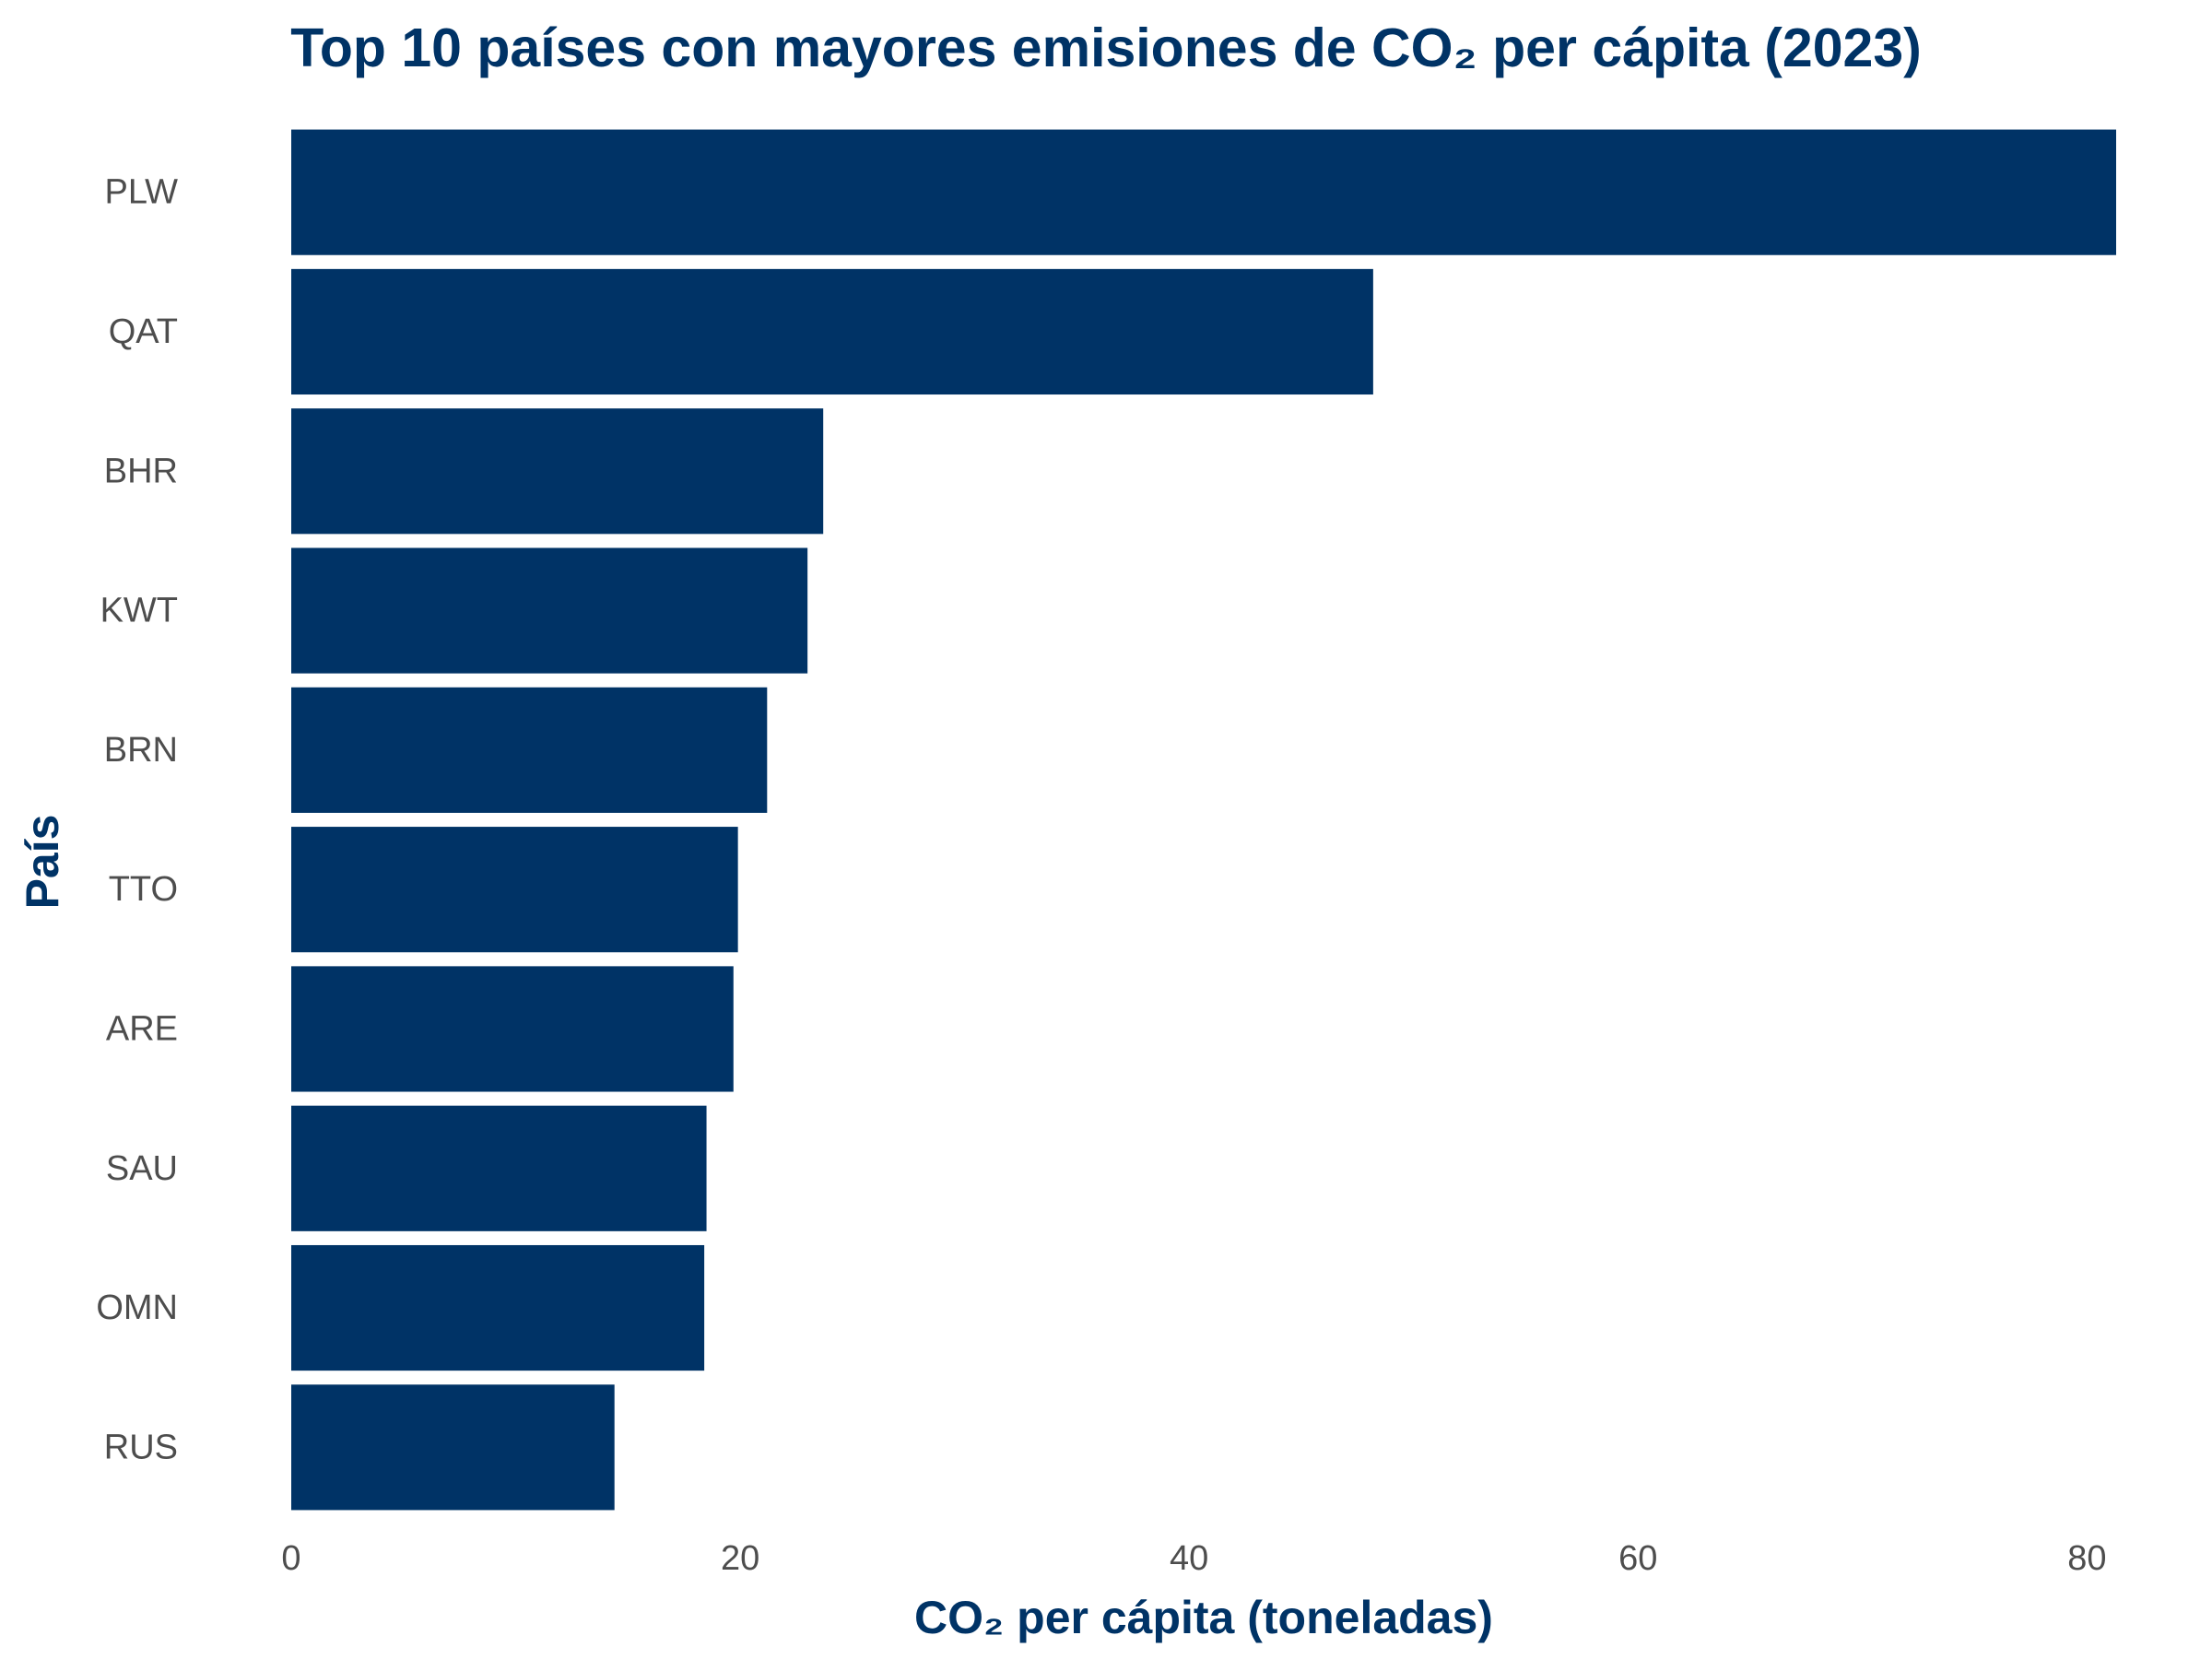  What do you see at coordinates (290, 1558) in the screenshot?
I see `x-tick-label: 0` at bounding box center [290, 1558].